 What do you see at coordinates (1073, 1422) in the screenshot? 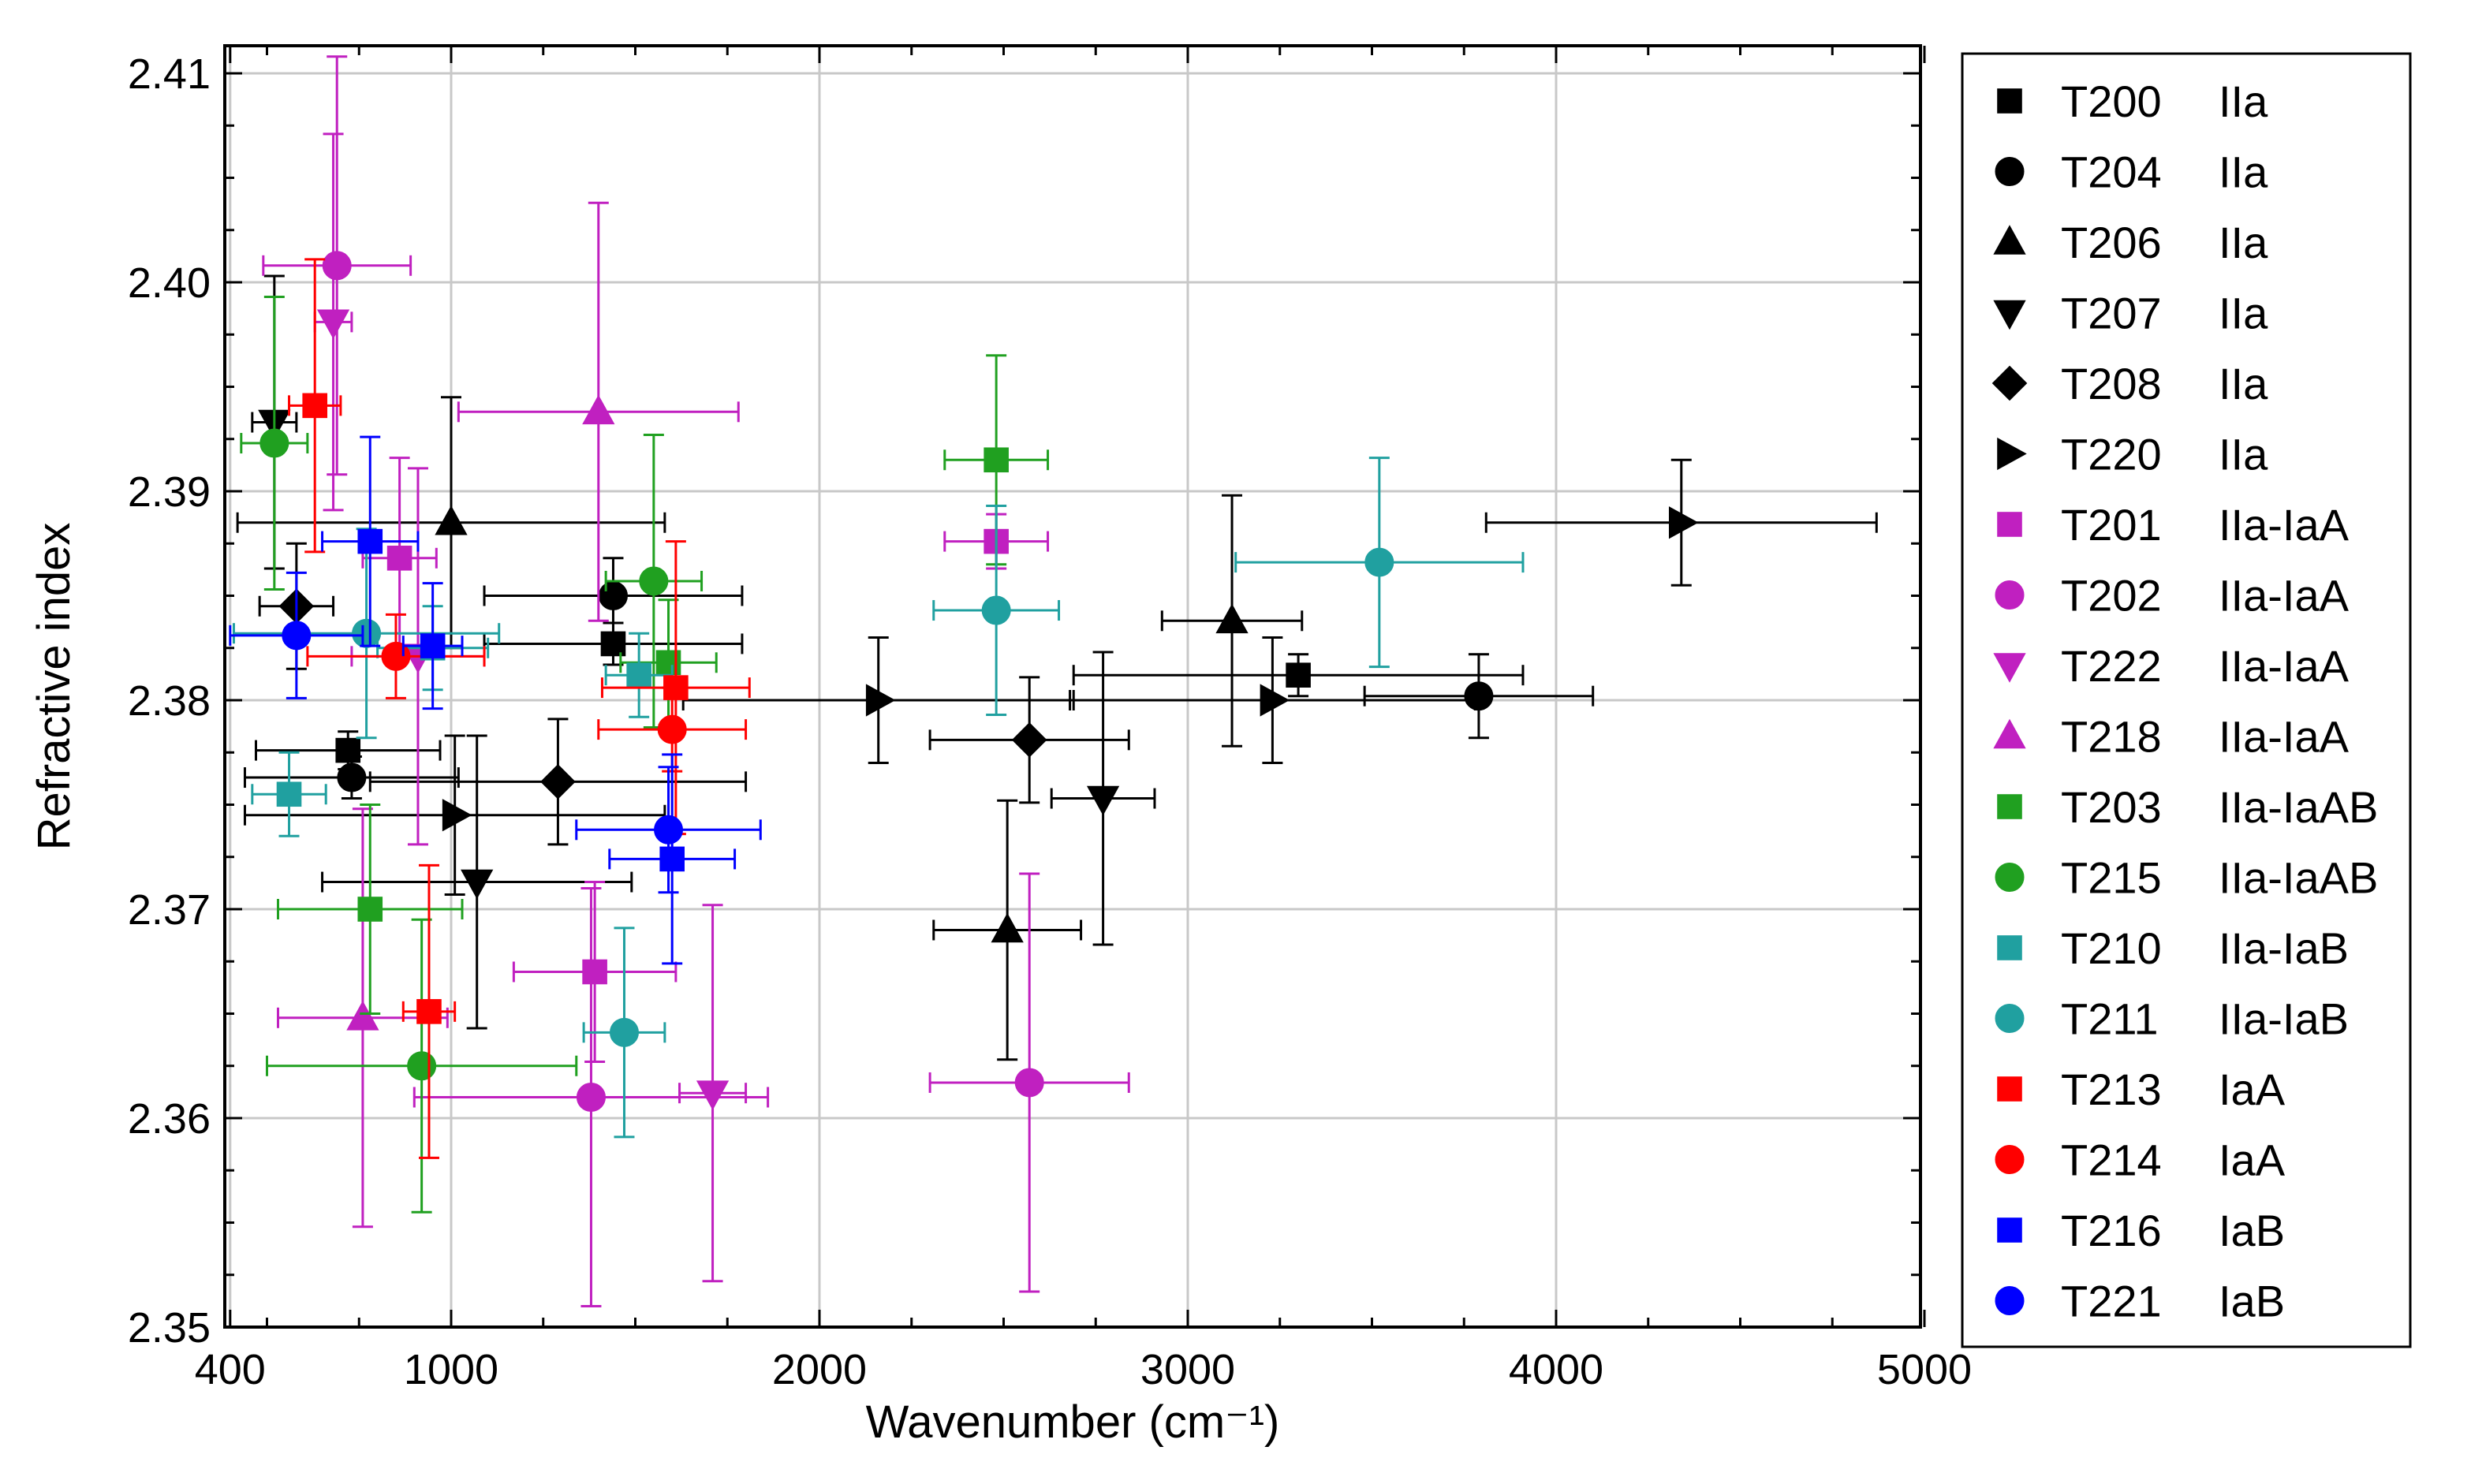
I see `x-axis-label: Wavenumber (cm⁻¹)` at bounding box center [1073, 1422].